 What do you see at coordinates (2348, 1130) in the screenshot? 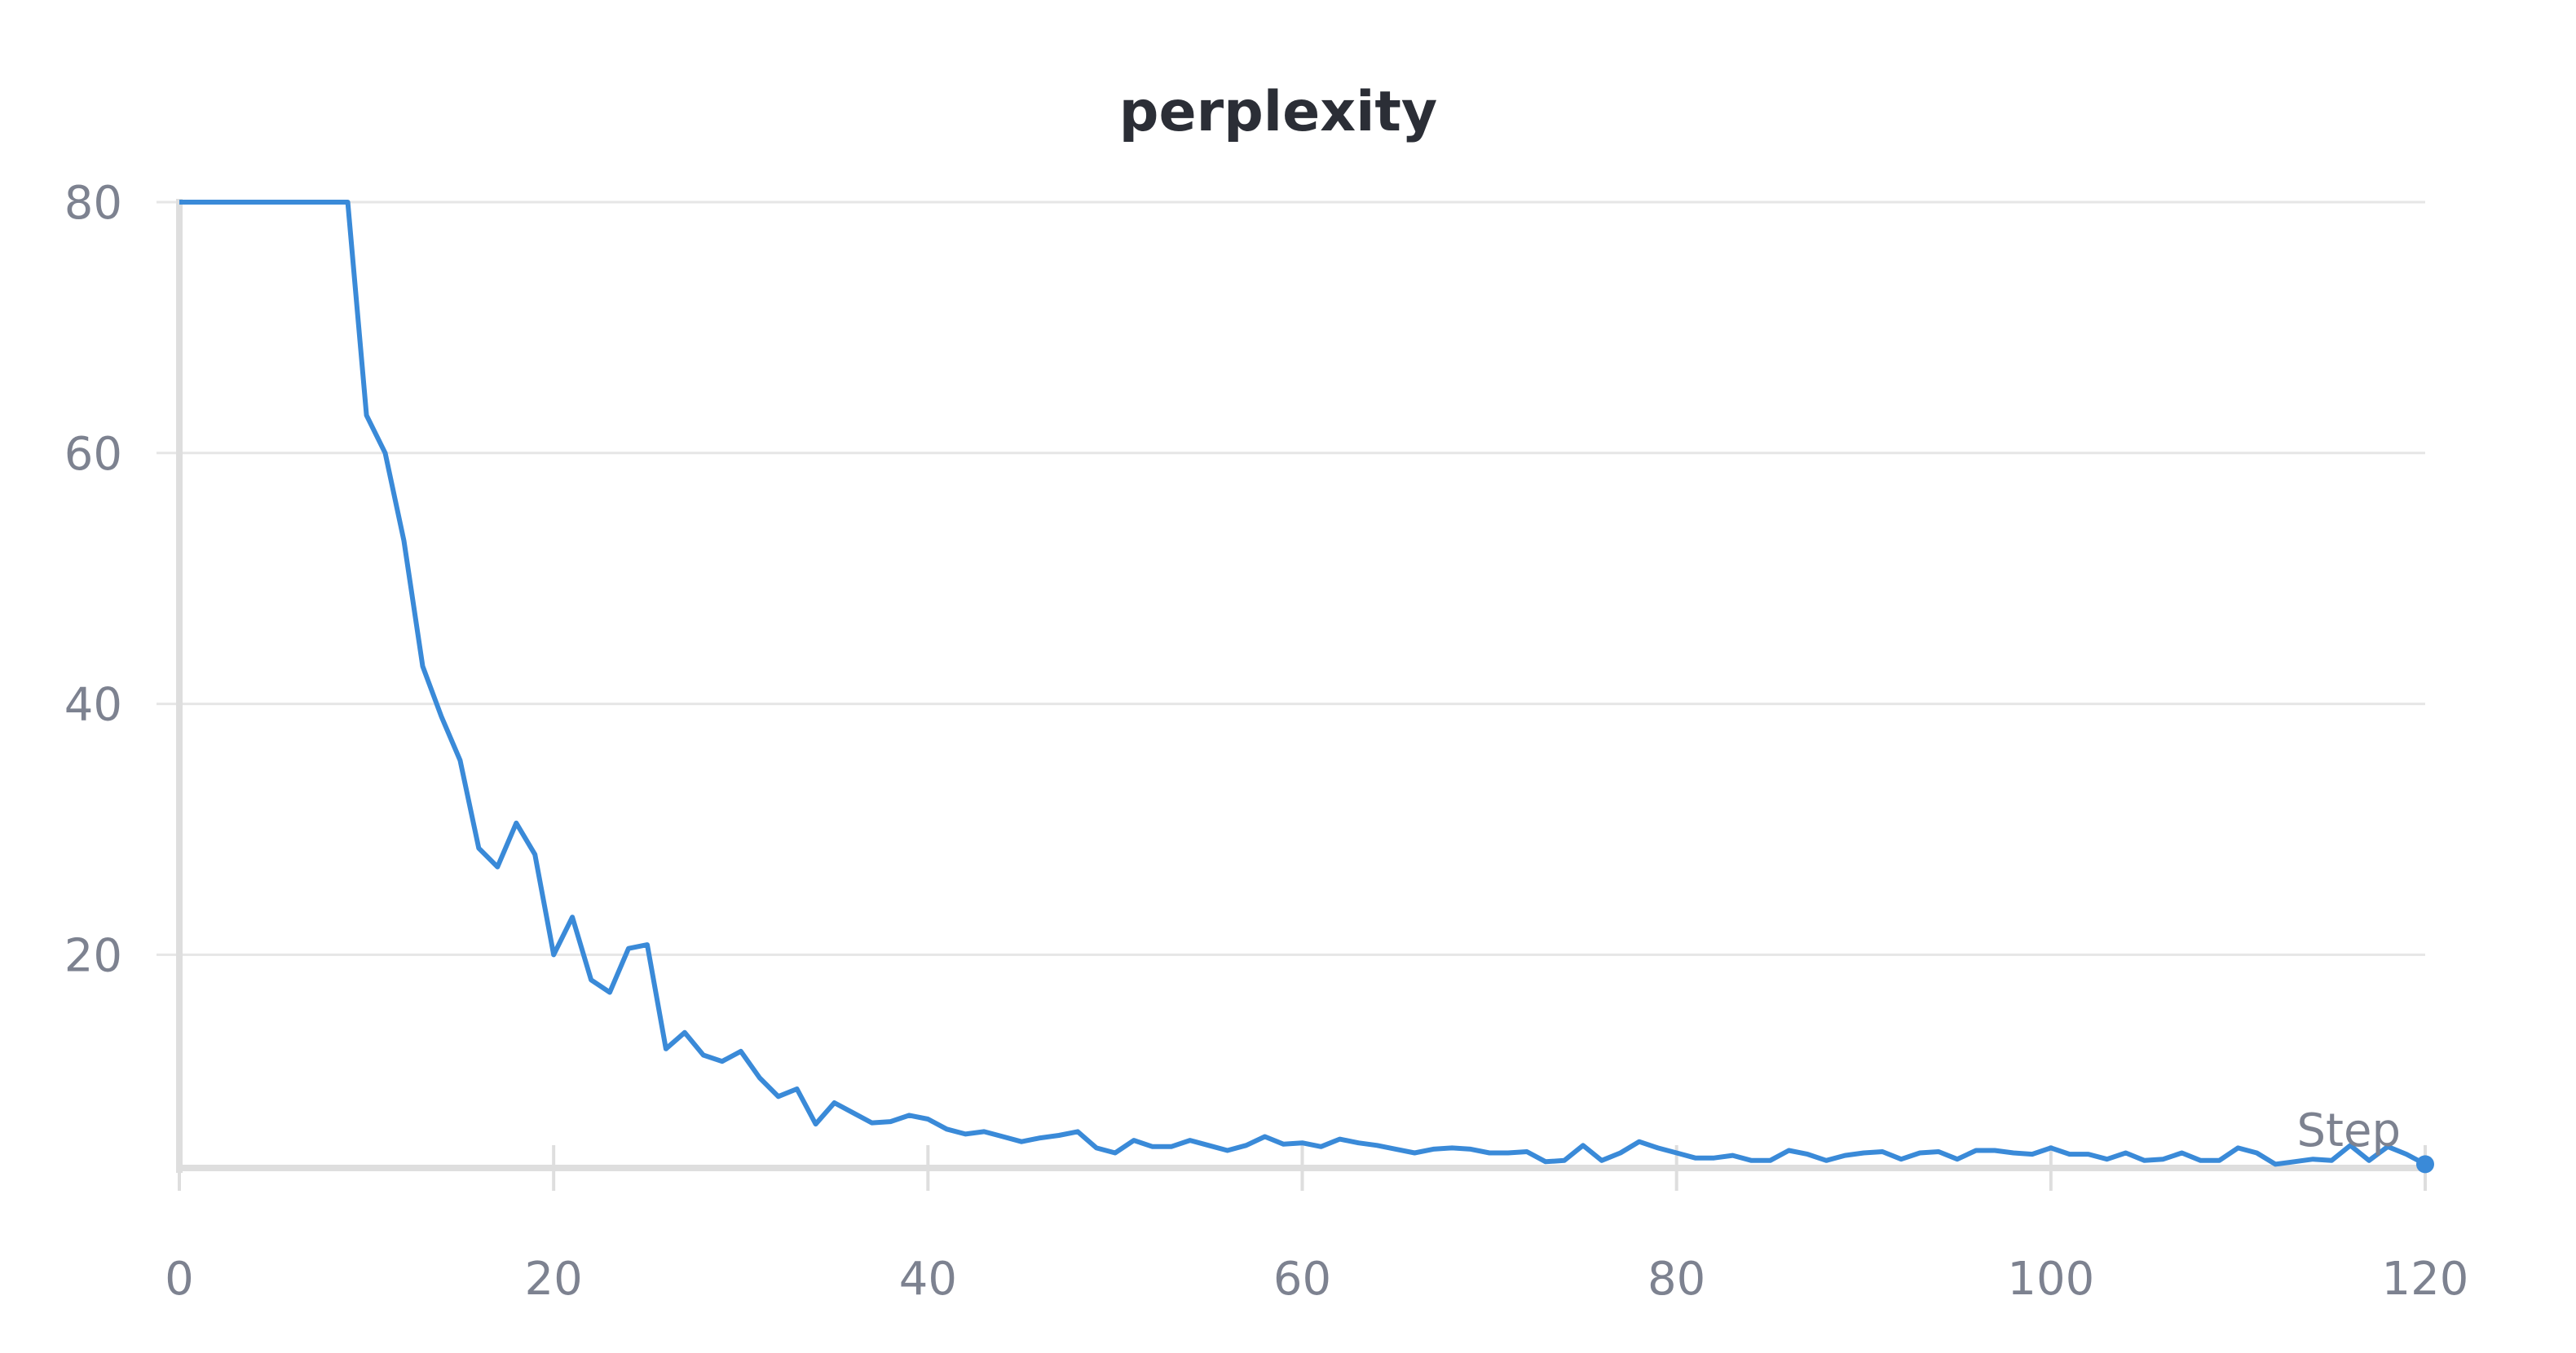
I see `x-axis-label: Step` at bounding box center [2348, 1130].